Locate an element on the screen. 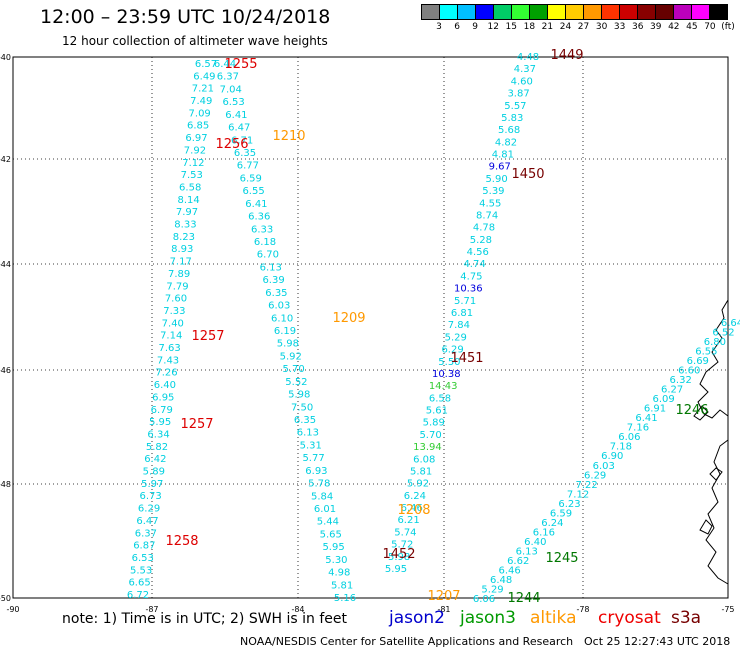  wave-height-value: 6.73 is located at coordinates (151, 496).